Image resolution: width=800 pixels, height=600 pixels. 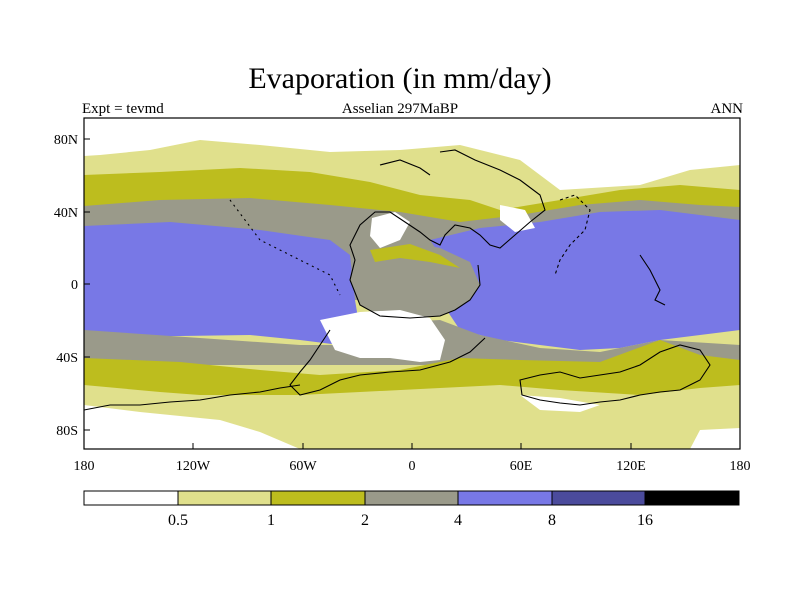 I want to click on east-islands, so click(x=652, y=280).